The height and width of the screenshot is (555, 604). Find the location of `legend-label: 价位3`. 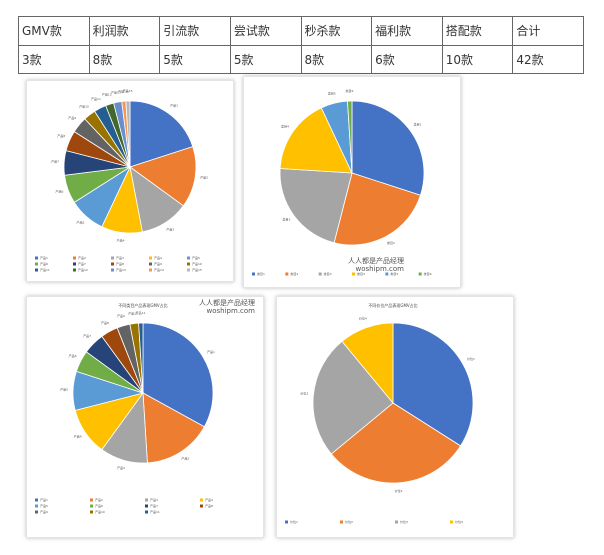

legend-label: 价位3 is located at coordinates (404, 521).